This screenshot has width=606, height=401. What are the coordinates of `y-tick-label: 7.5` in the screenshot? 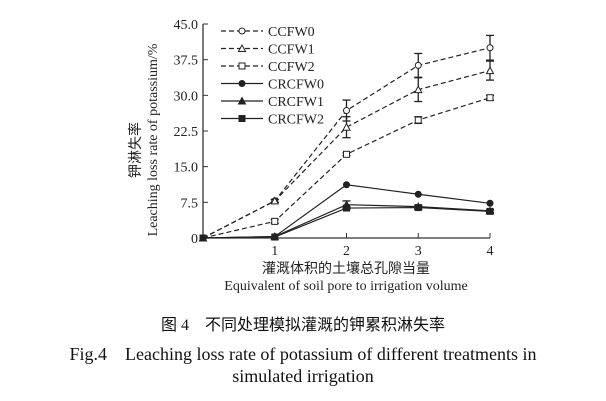 It's located at (190, 203).